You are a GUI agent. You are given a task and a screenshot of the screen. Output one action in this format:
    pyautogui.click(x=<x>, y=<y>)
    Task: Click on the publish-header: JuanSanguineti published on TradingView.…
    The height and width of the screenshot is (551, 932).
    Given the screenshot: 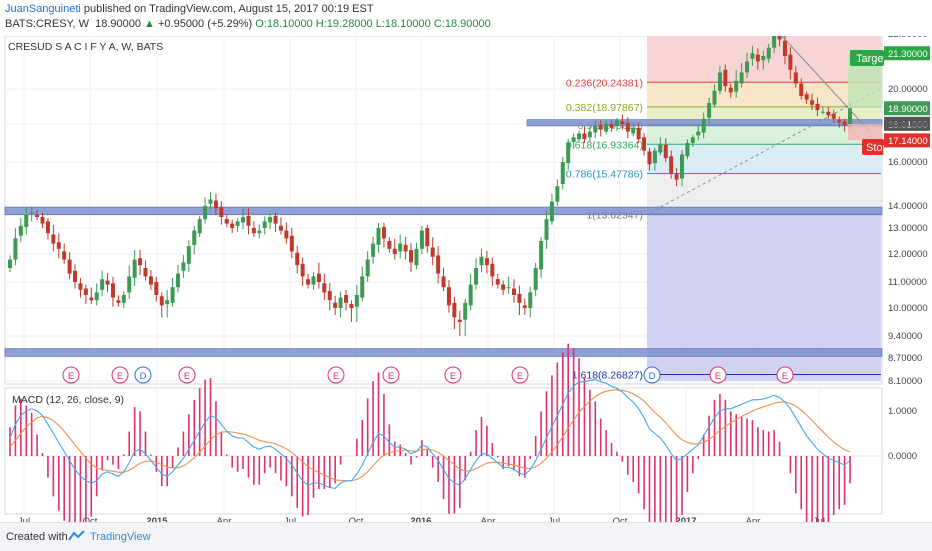 What is the action you would take?
    pyautogui.click(x=189, y=9)
    